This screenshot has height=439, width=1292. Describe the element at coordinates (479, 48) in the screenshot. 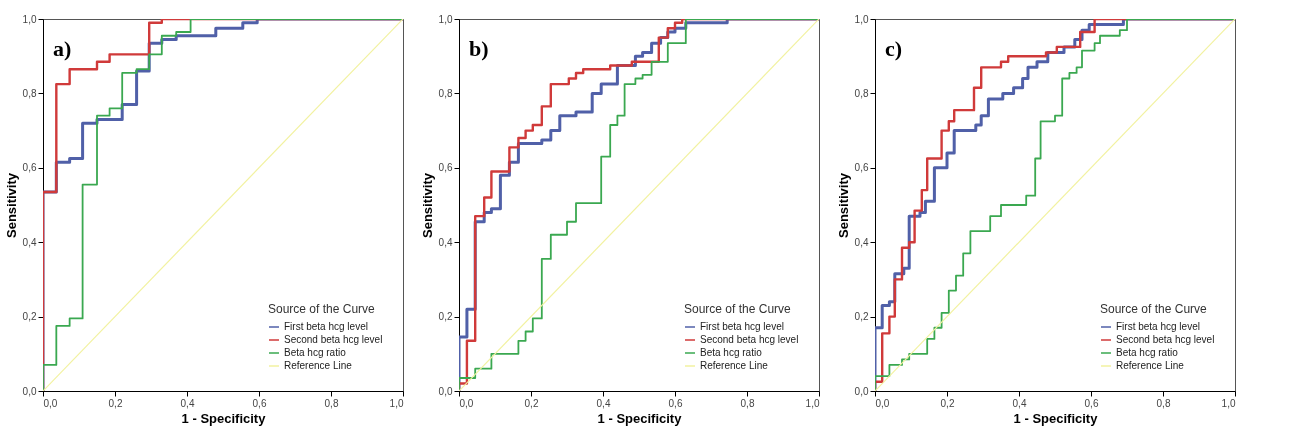

I see `annotation: b)` at that location.